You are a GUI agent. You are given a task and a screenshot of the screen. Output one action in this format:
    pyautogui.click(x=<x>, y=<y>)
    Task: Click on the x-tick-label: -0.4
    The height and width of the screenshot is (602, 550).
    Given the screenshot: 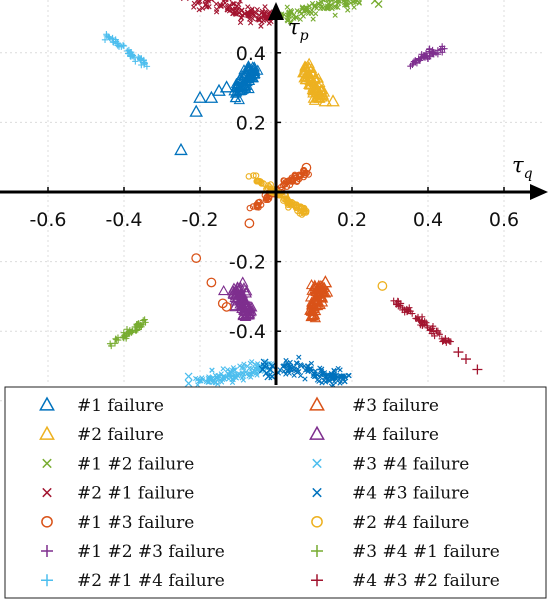 What is the action you would take?
    pyautogui.click(x=123, y=220)
    